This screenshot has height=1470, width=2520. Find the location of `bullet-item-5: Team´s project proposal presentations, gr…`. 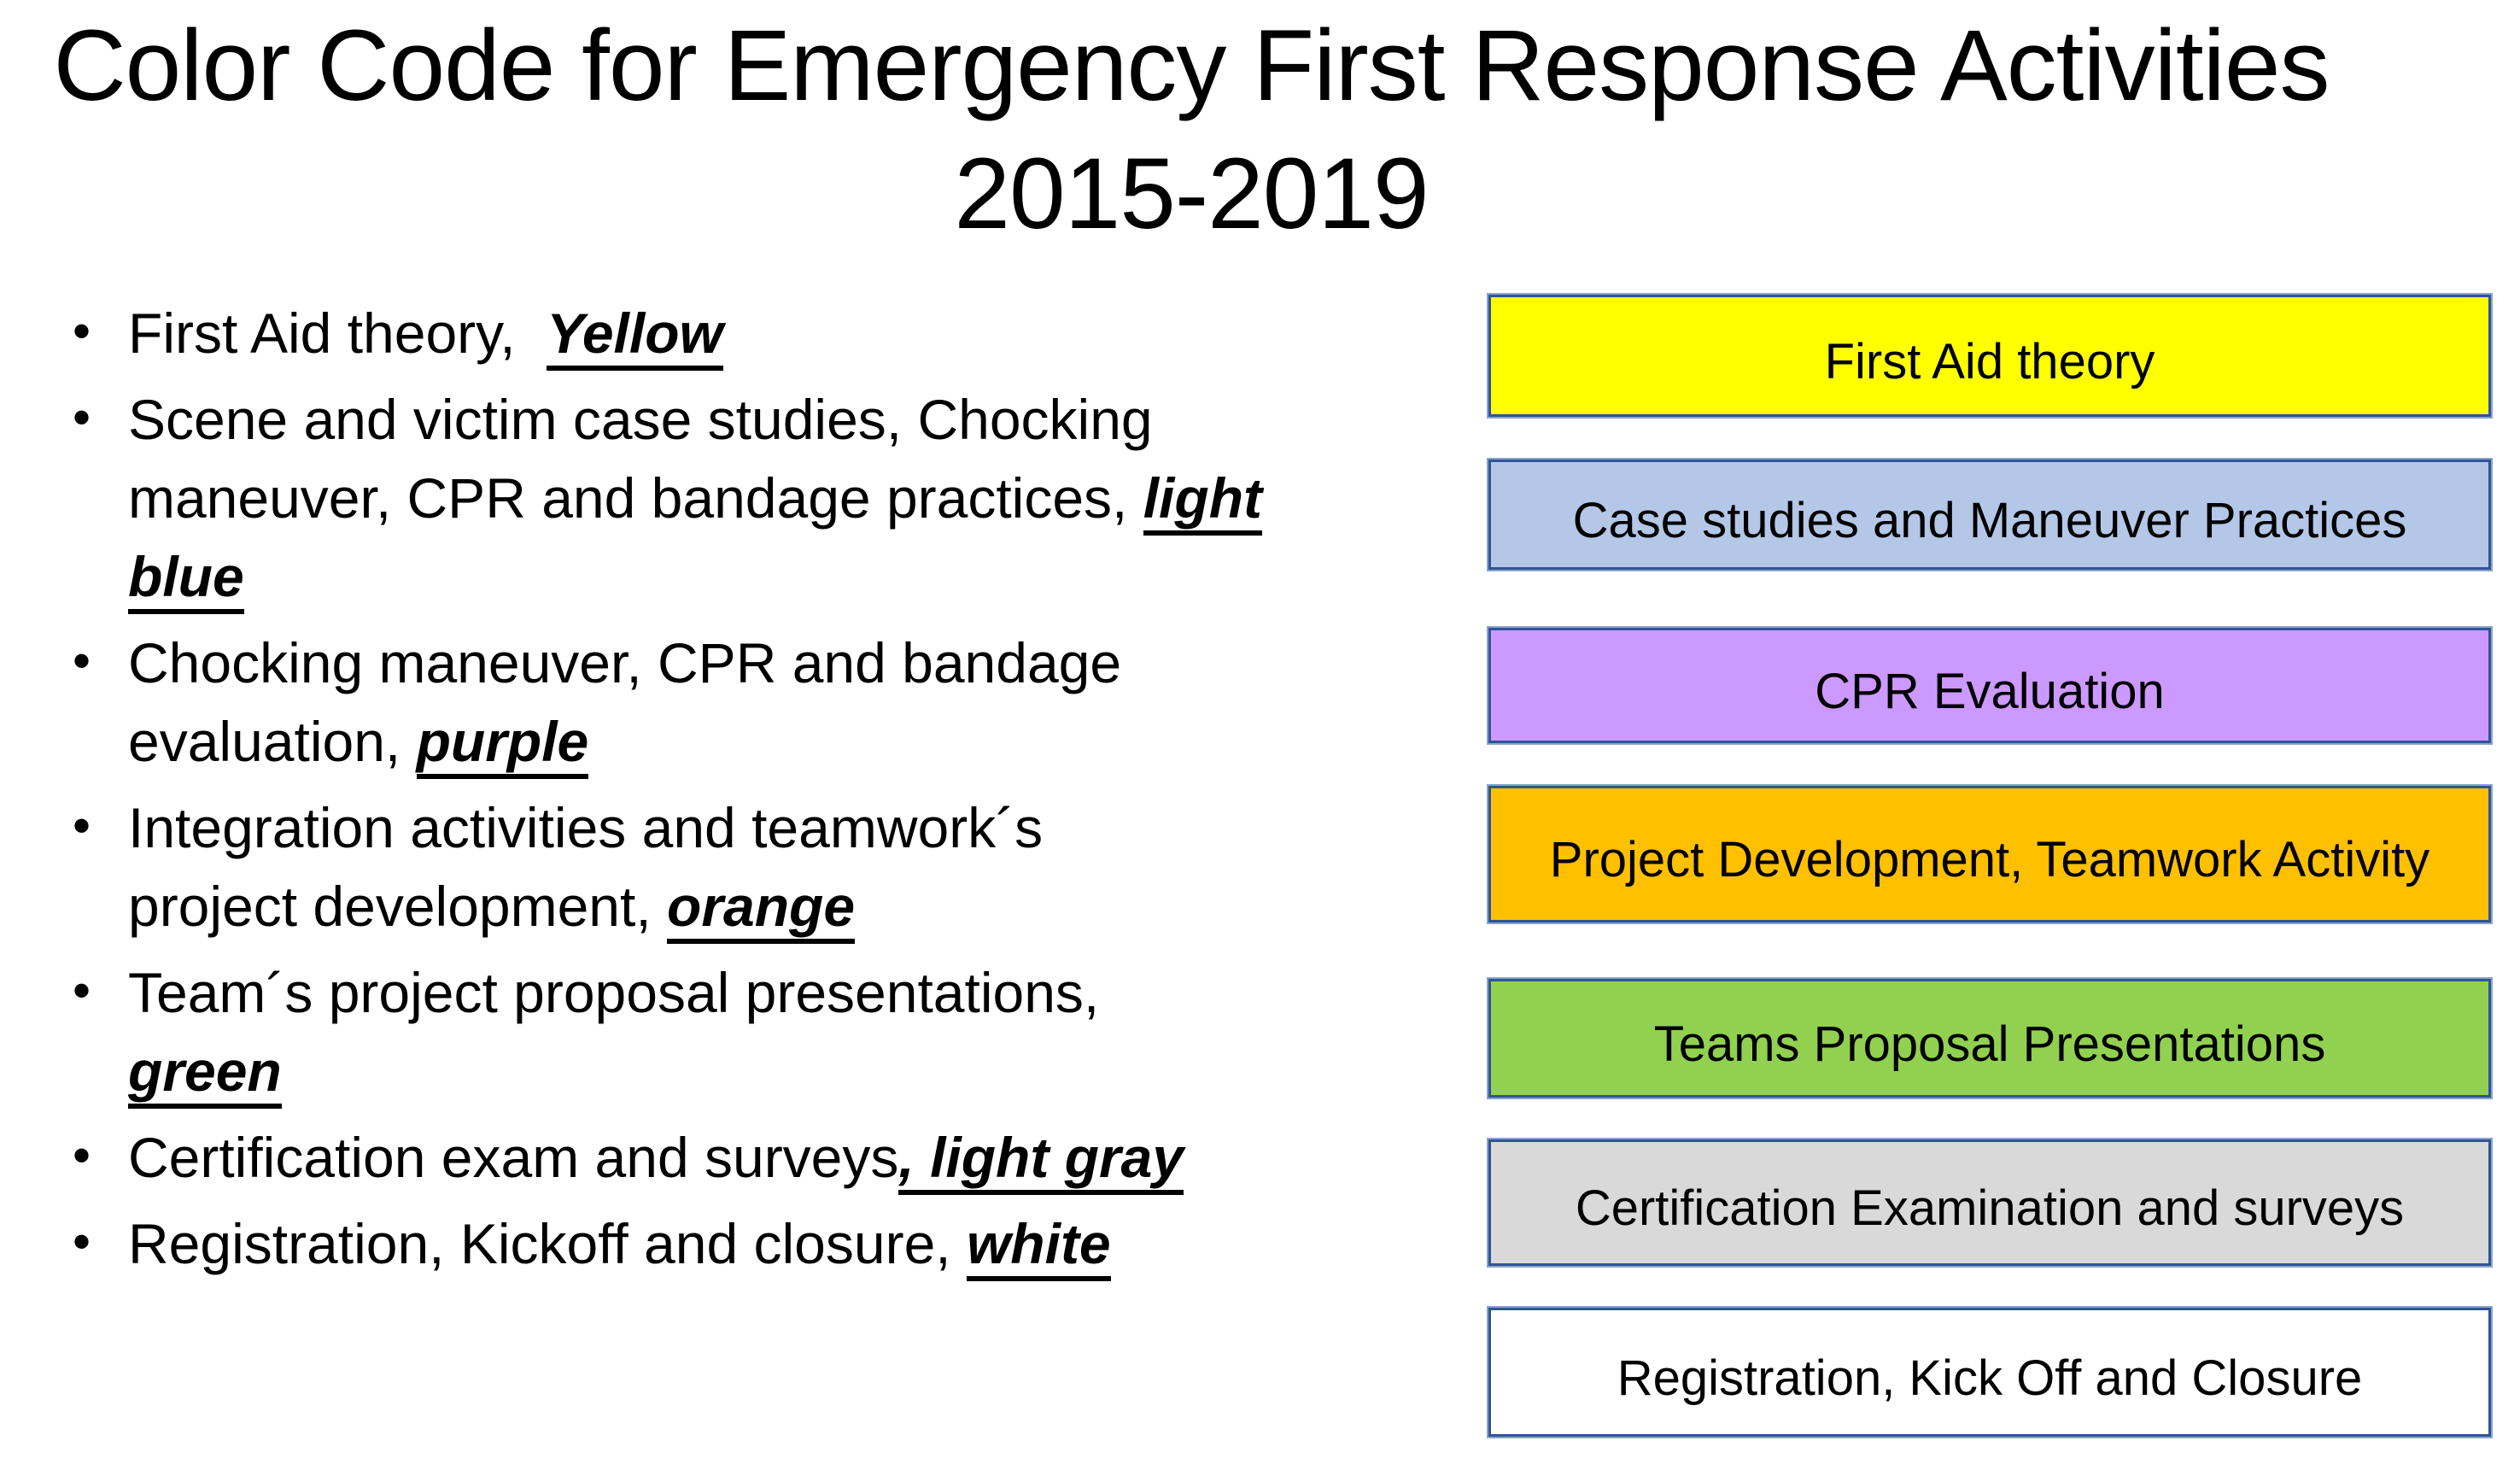

bullet-item-5: Team´s project proposal presentations, gr… is located at coordinates (760, 1031).